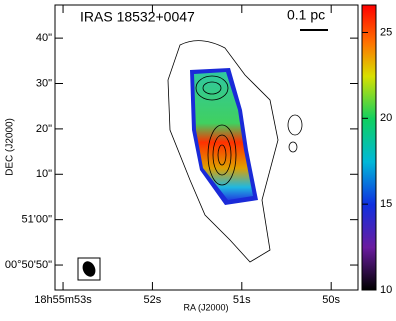 The height and width of the screenshot is (321, 396). I want to click on scale-label: 0.1 pc, so click(306, 15).